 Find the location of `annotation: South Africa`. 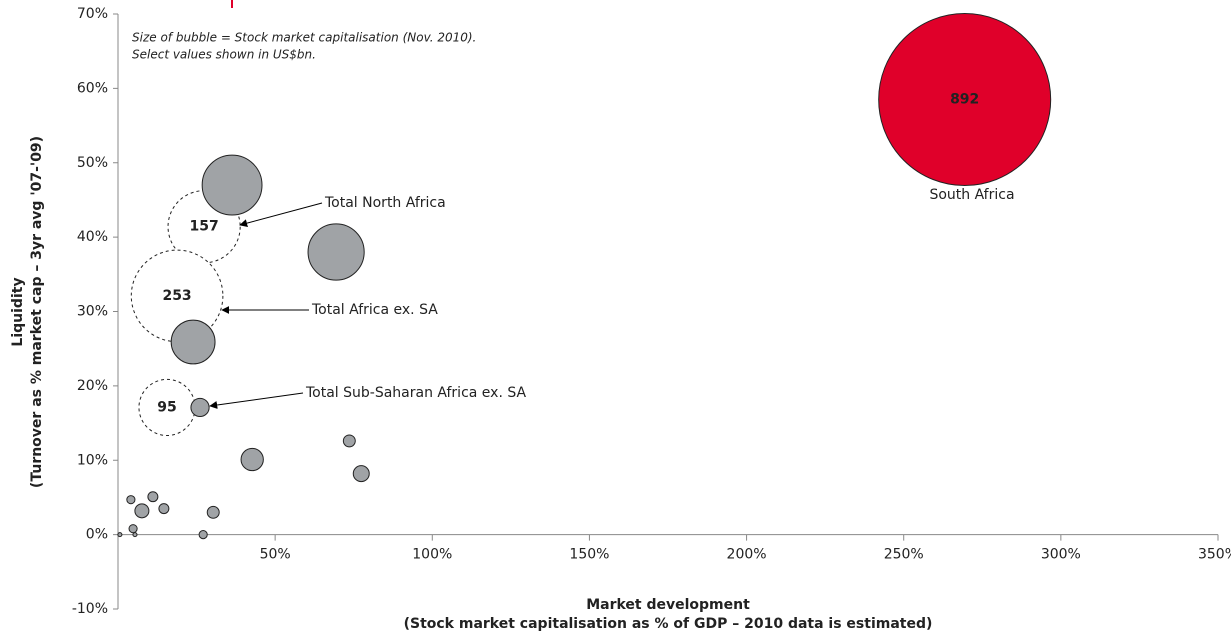

annotation: South Africa is located at coordinates (971, 195).